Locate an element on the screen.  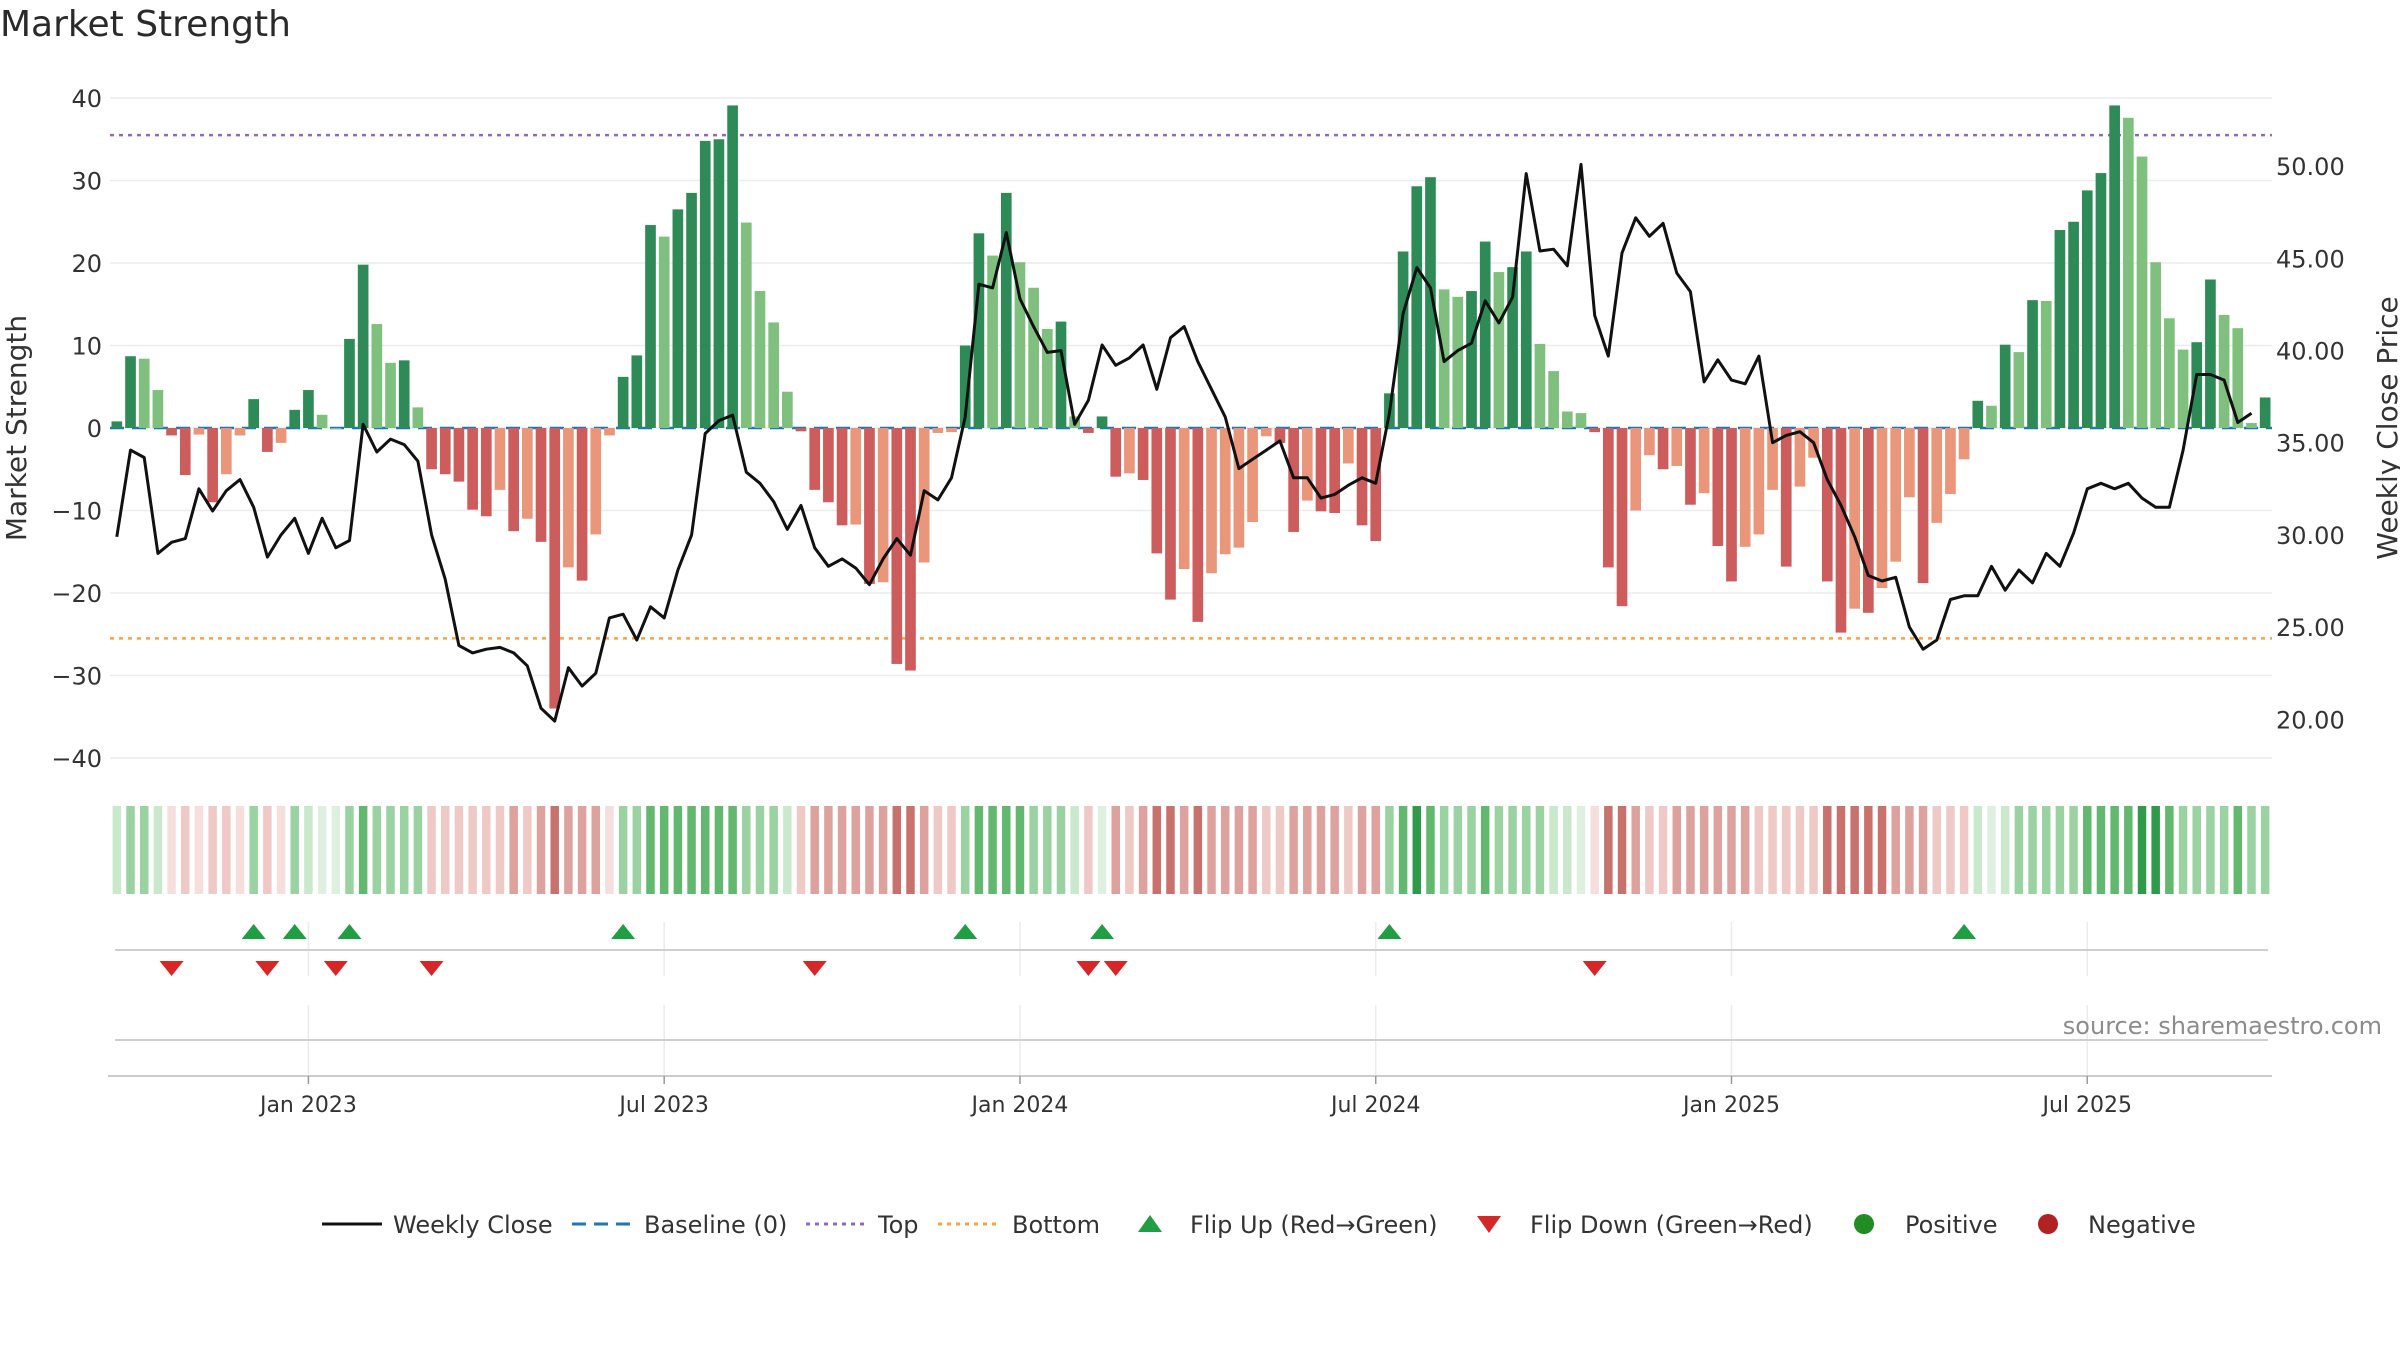
source-credit: source: sharemaestro.com is located at coordinates (2222, 1026).